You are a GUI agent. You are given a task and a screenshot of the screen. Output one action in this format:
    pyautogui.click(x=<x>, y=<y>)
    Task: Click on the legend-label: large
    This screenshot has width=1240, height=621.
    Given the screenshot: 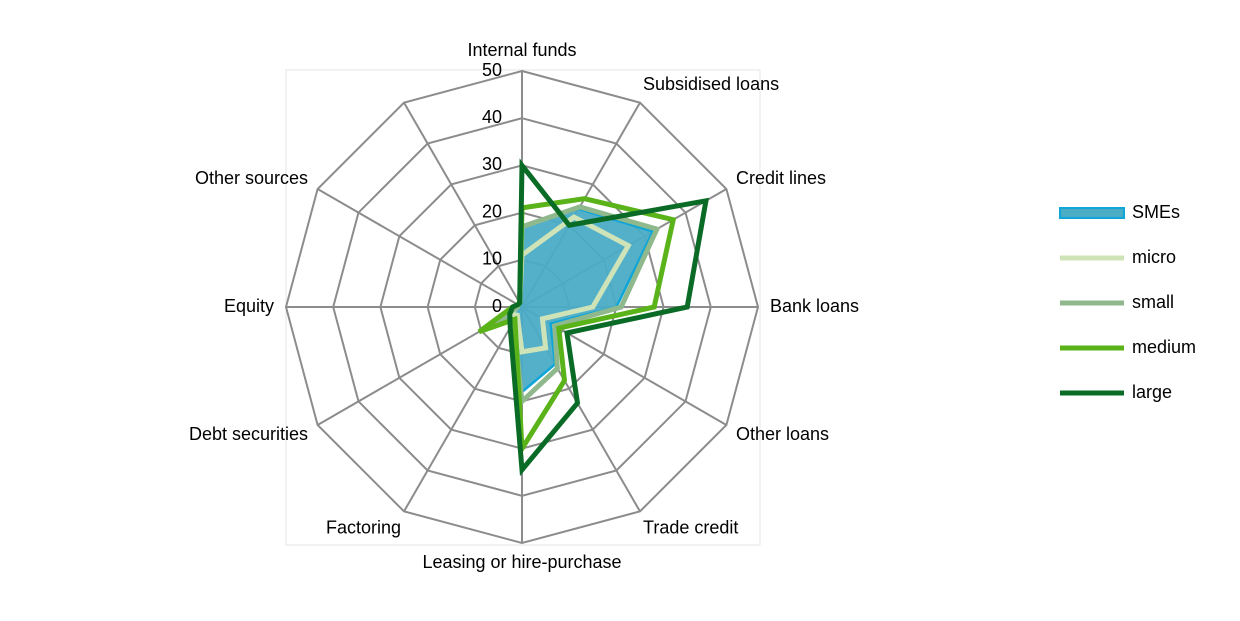 What is the action you would take?
    pyautogui.click(x=1152, y=392)
    